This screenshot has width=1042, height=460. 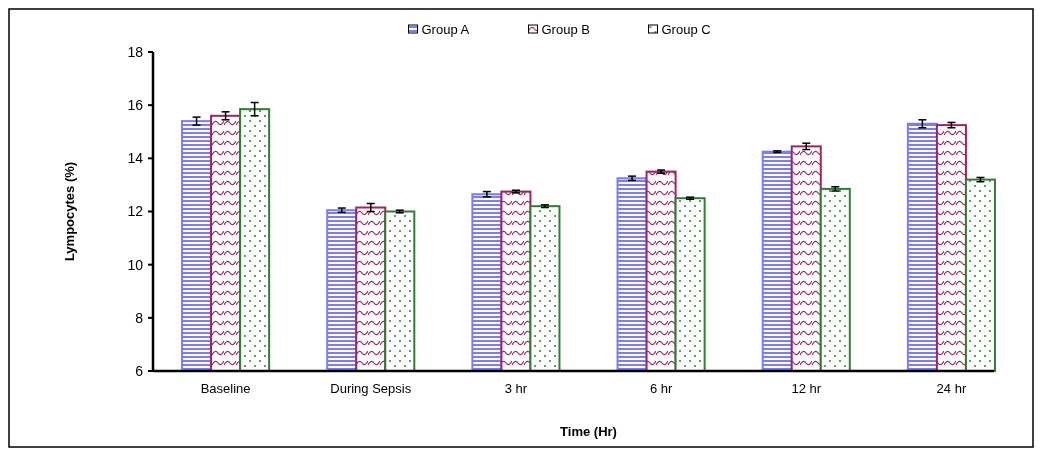 I want to click on legend-label: Group A, so click(x=445, y=29).